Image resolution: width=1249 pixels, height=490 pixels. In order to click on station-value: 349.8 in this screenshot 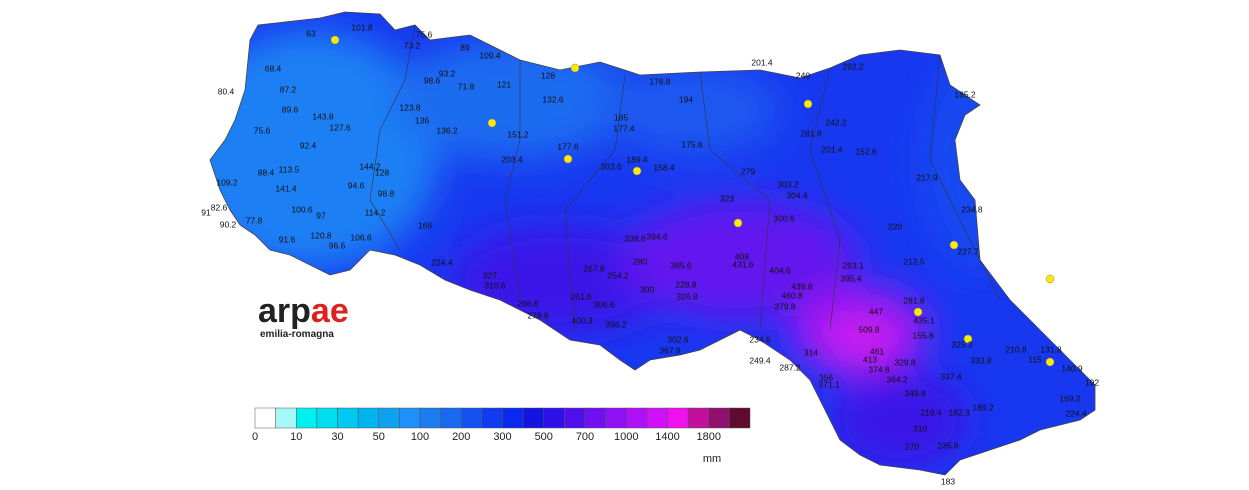, I will do `click(915, 393)`.